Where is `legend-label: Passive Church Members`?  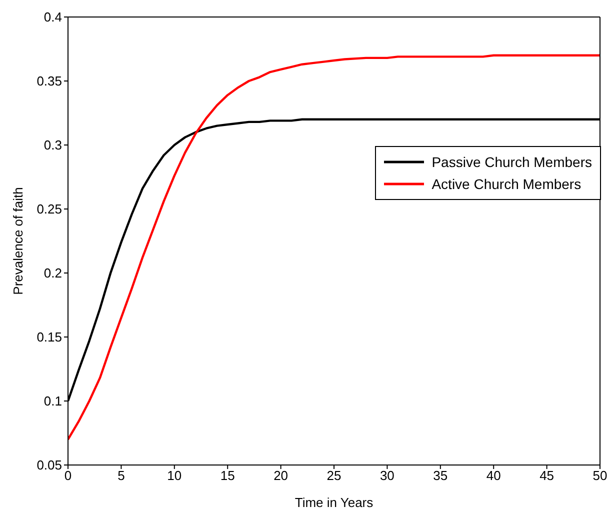
legend-label: Passive Church Members is located at coordinates (512, 162).